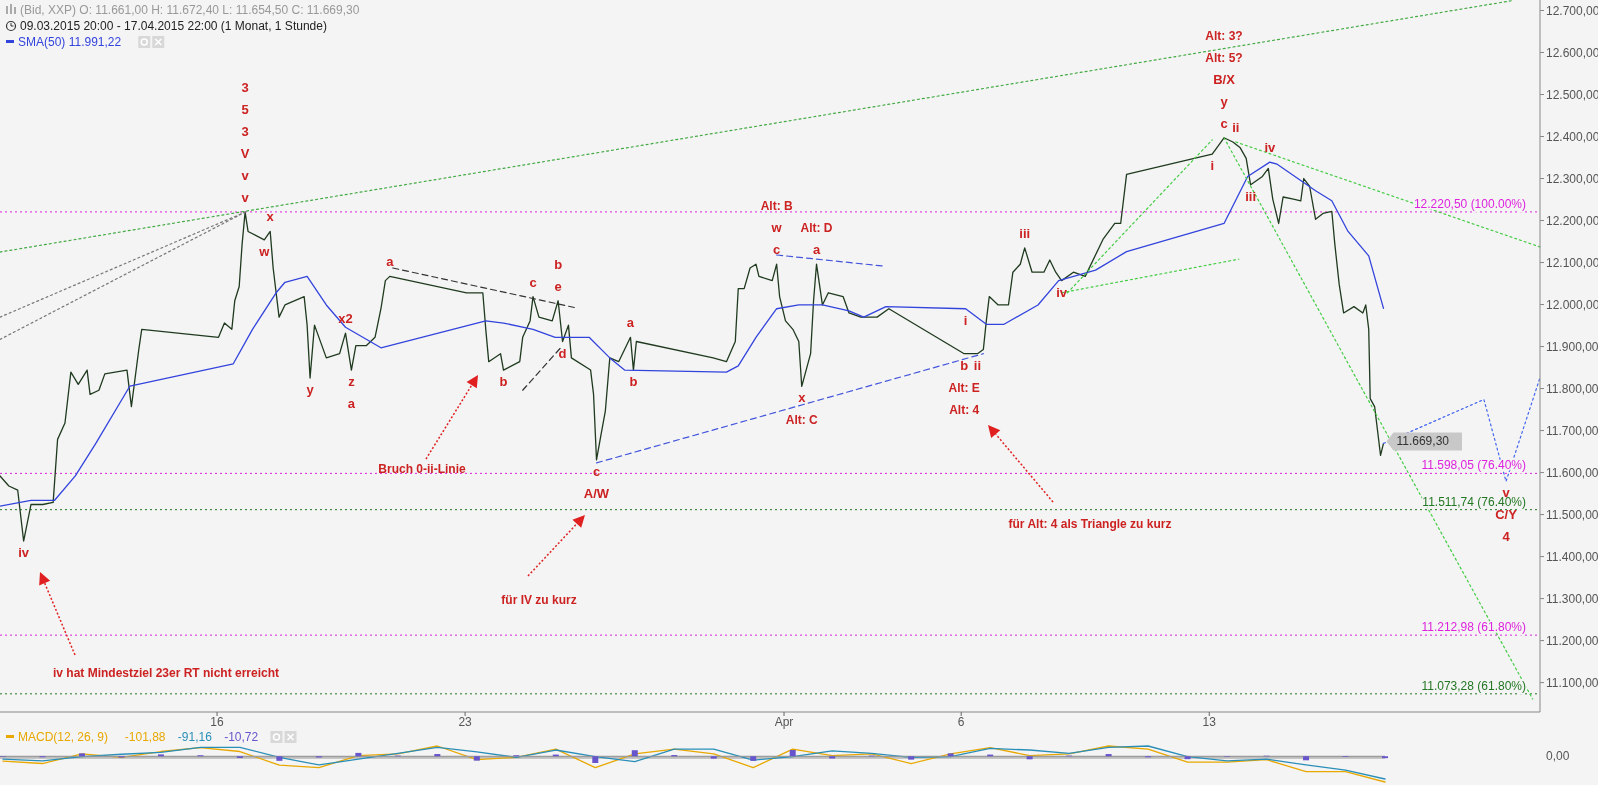 The image size is (1598, 785). I want to click on y-tick-label: 12.000,00, so click(1572, 304).